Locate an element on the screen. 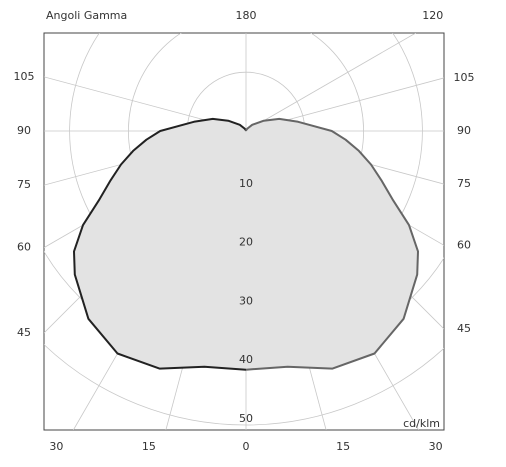 This screenshot has width=506, height=467. theta-tick-label: 0 is located at coordinates (246, 446).